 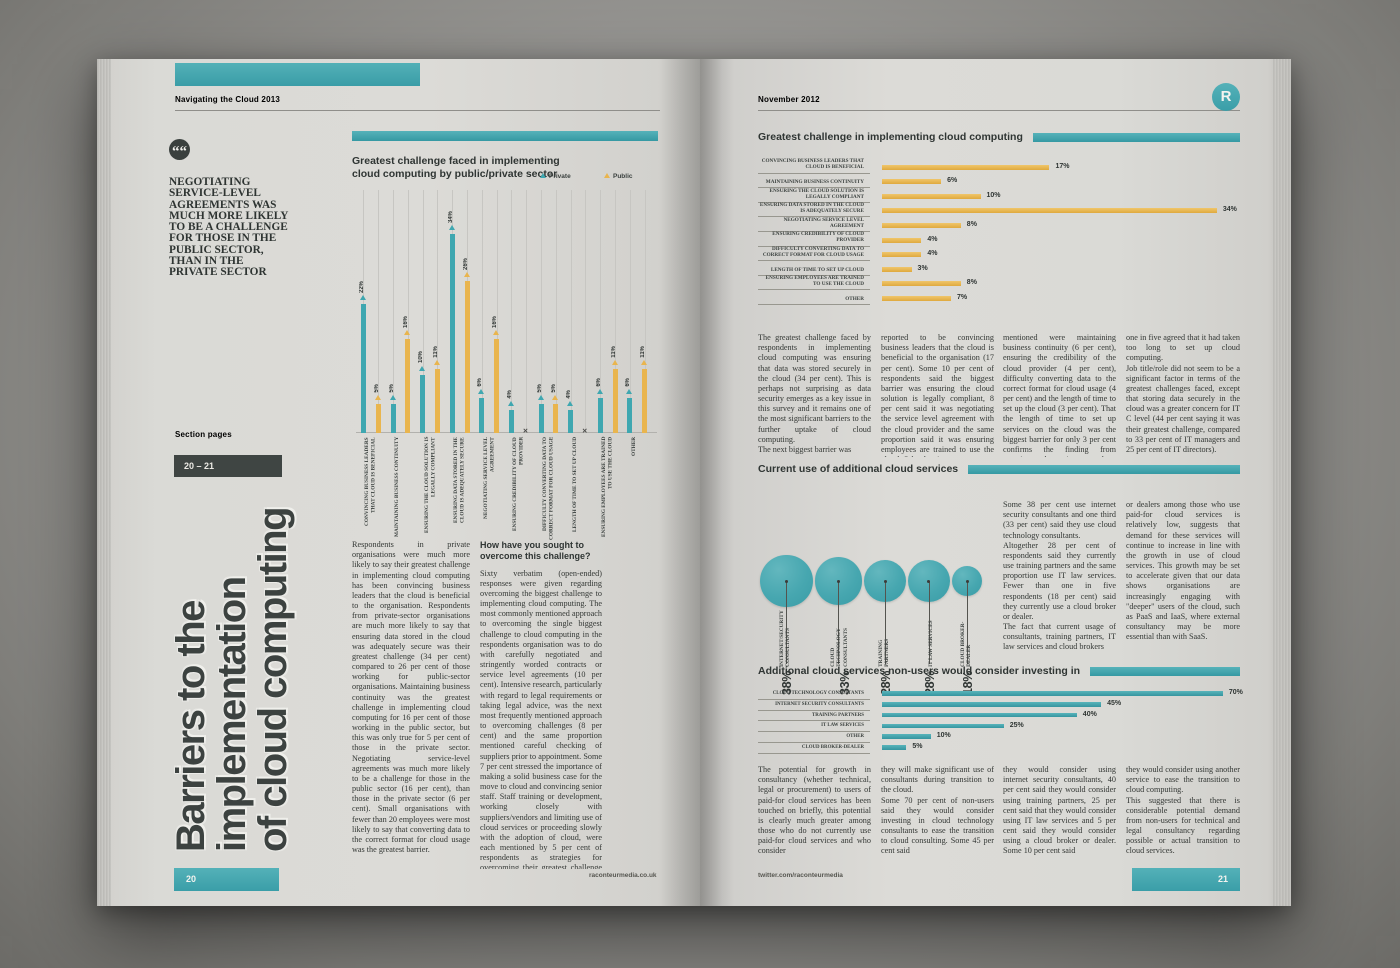 What do you see at coordinates (525, 431) in the screenshot?
I see `missing-value-marker: ✕` at bounding box center [525, 431].